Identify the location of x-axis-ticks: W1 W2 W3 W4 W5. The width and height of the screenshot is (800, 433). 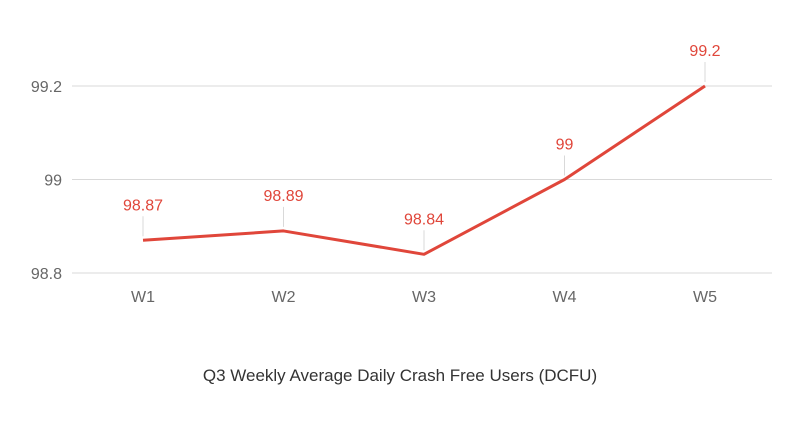
(424, 297).